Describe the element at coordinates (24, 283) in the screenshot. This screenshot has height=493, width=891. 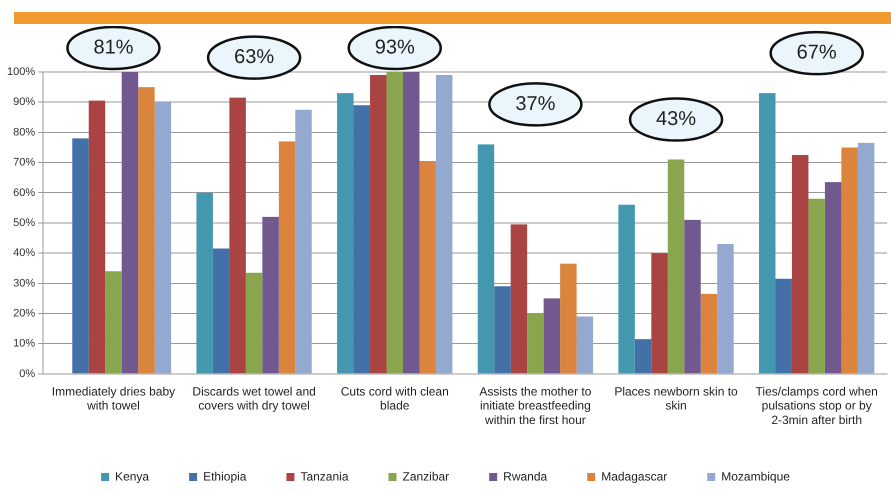
I see `y-tick-label: 30%` at that location.